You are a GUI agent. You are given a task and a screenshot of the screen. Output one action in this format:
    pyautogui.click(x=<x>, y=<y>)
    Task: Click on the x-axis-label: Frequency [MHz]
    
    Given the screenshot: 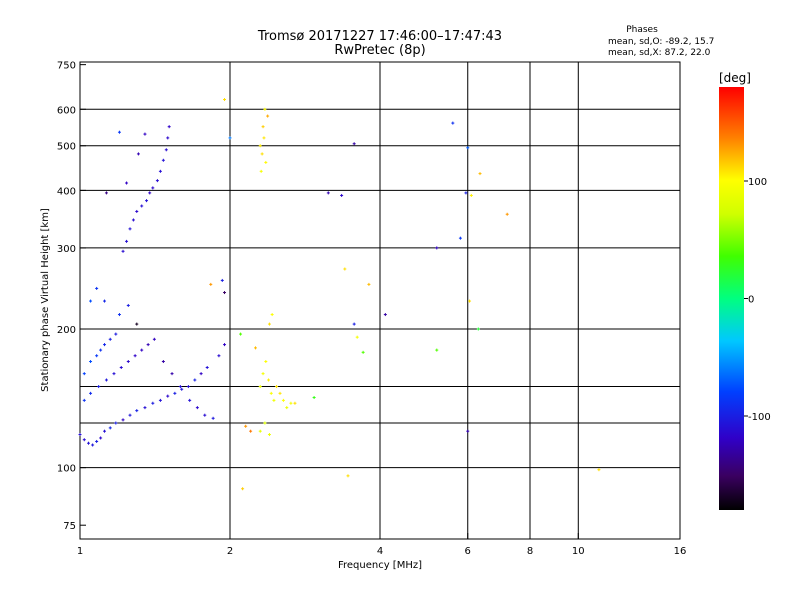 What is the action you would take?
    pyautogui.click(x=380, y=565)
    